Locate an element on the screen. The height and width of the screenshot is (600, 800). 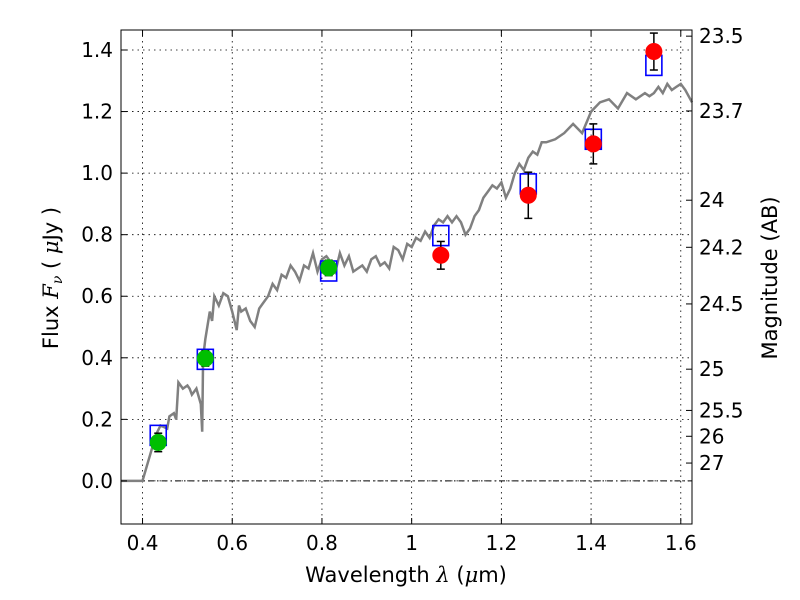
magnitude-tick-label: 24 is located at coordinates (711, 200).